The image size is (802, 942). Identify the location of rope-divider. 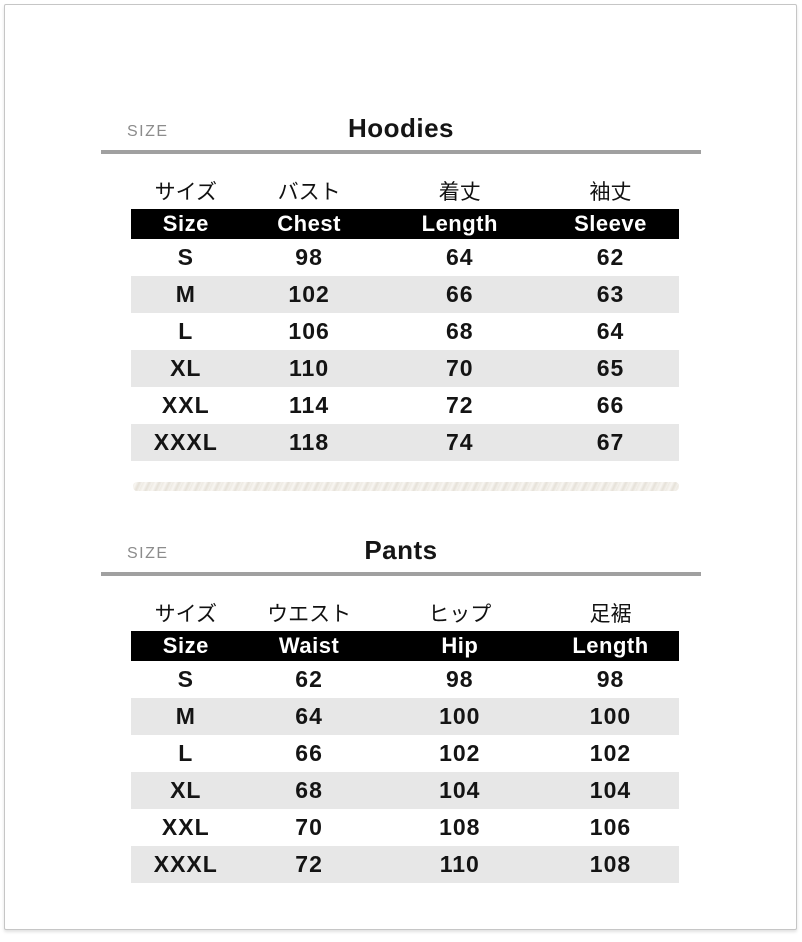
(406, 486).